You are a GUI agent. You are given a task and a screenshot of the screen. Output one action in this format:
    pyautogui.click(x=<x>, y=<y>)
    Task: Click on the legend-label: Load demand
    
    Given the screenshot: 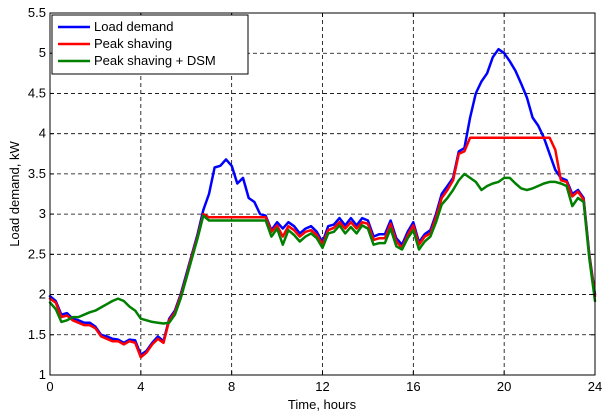 What is the action you would take?
    pyautogui.click(x=134, y=26)
    